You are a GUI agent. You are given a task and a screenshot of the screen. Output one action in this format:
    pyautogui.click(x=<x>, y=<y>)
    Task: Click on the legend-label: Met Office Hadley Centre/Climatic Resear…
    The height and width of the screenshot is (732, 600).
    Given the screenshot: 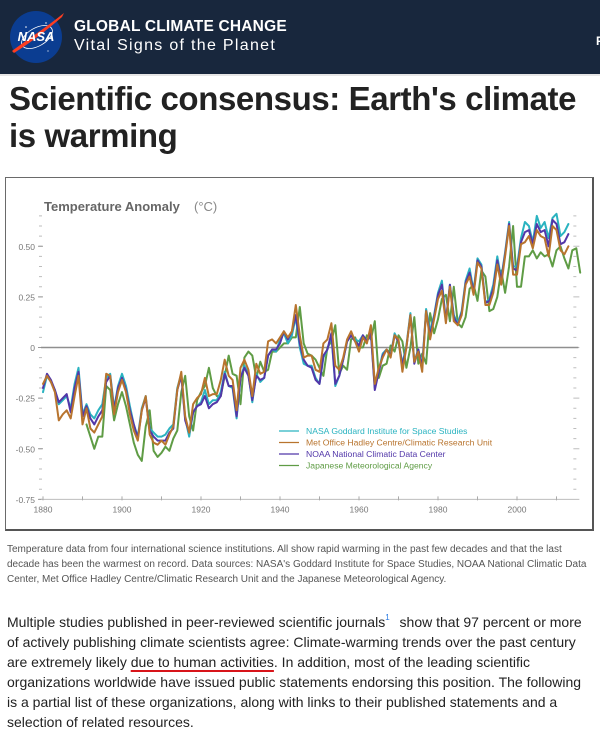 What is the action you would take?
    pyautogui.click(x=399, y=443)
    